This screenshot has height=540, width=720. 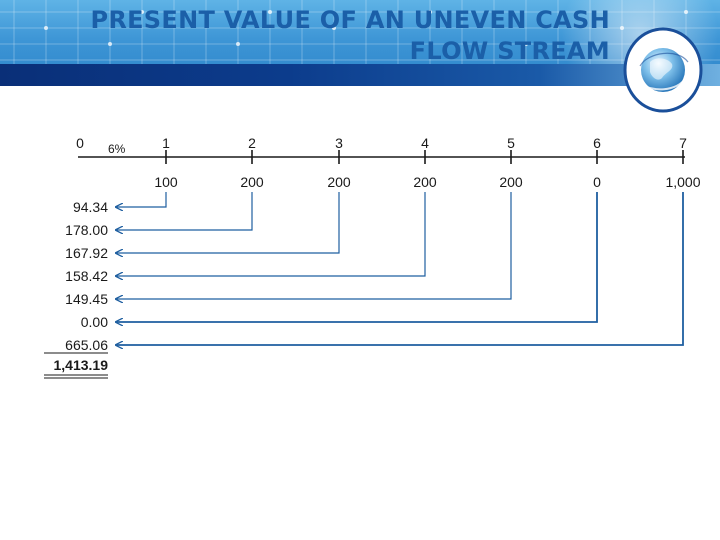 What do you see at coordinates (86, 345) in the screenshot?
I see `present-value-label-7: 665.06` at bounding box center [86, 345].